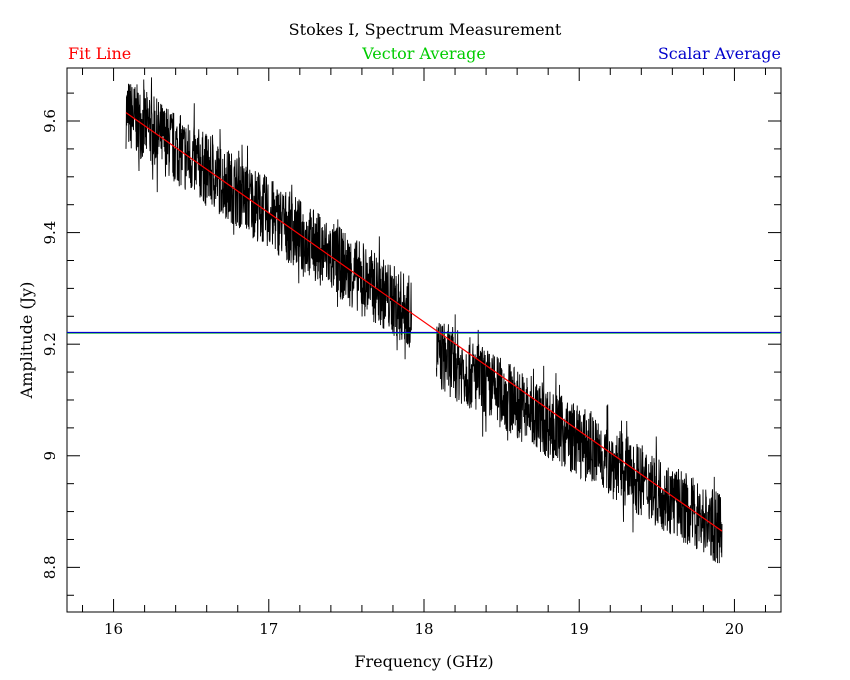 The width and height of the screenshot is (850, 680). What do you see at coordinates (579, 629) in the screenshot?
I see `x-tick-label: 19` at bounding box center [579, 629].